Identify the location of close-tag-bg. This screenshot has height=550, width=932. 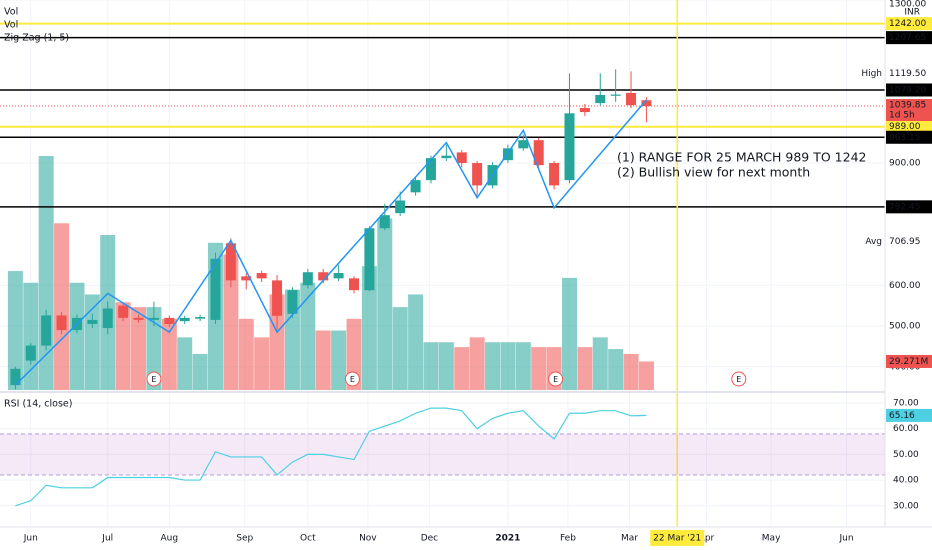
(909, 110).